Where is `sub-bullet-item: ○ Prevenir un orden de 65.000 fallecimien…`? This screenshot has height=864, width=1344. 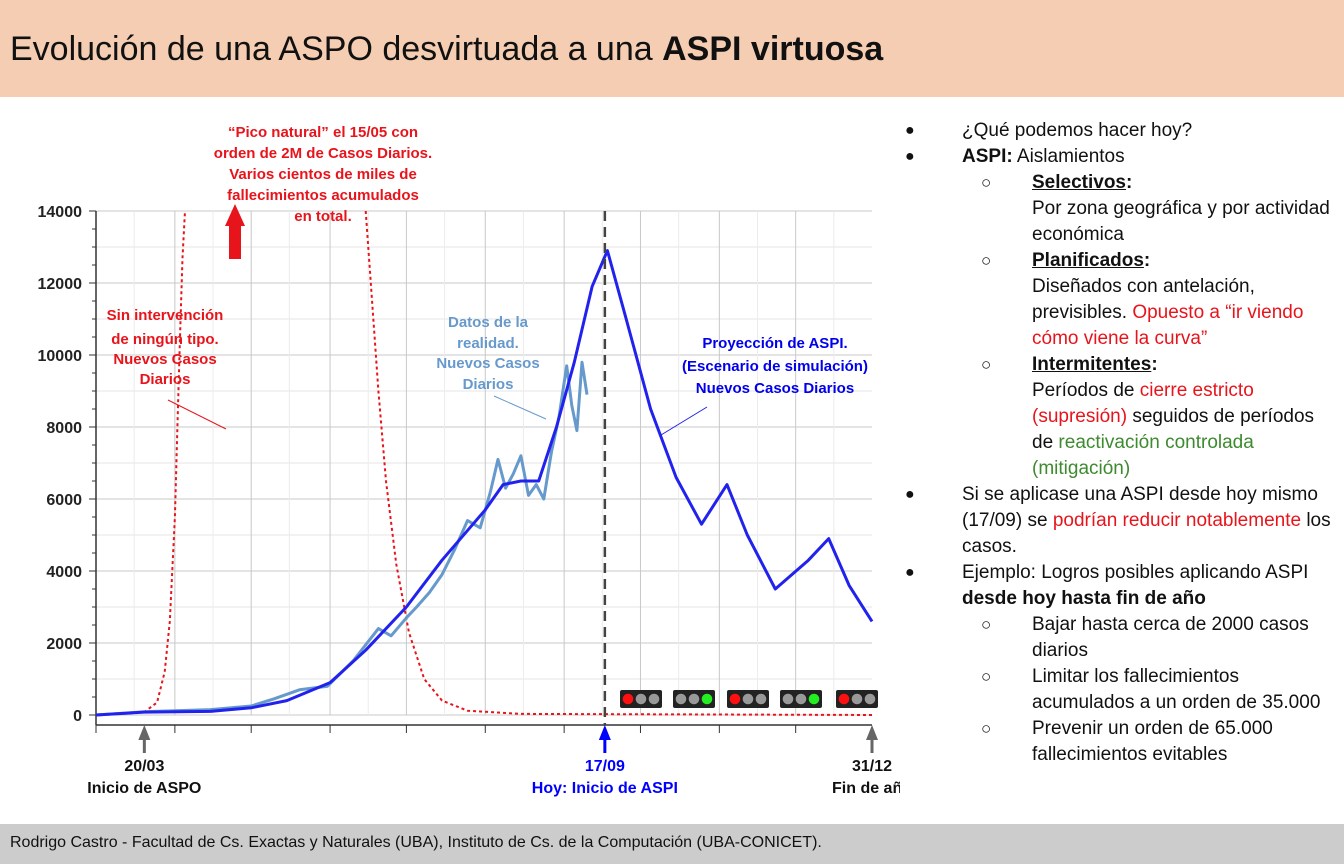
sub-bullet-item: ○ Prevenir un orden de 65.000 fallecimien… is located at coordinates (1127, 741).